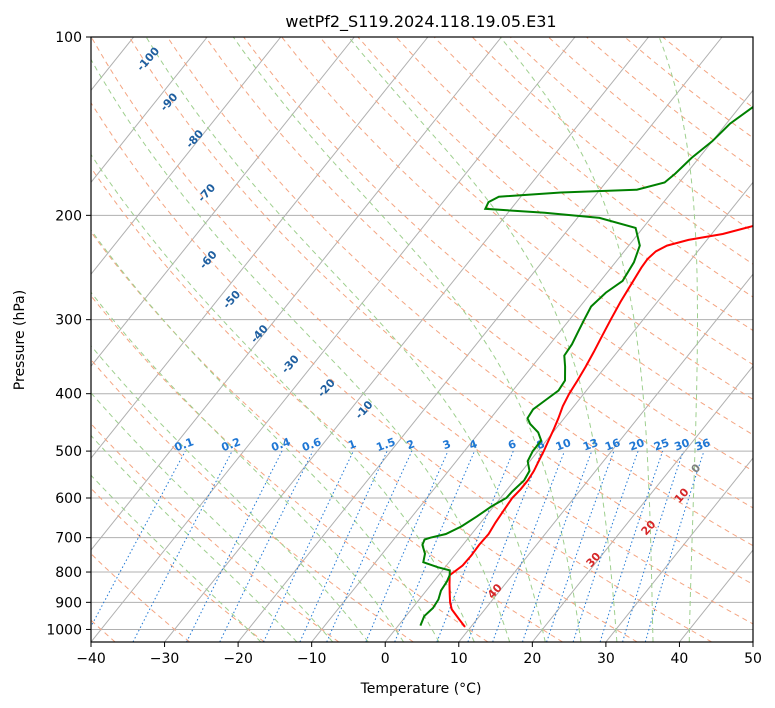  Describe the element at coordinates (512, 444) in the screenshot. I see `mixing-ratio-label: 6` at that location.